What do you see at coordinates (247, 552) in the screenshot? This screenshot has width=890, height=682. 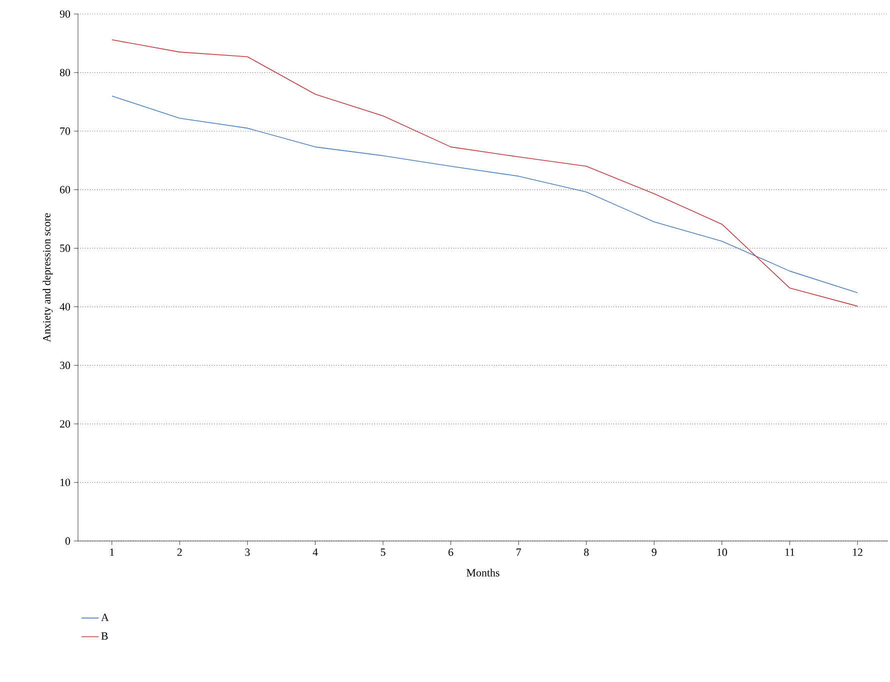 I see `x-tick-label: 3` at bounding box center [247, 552].